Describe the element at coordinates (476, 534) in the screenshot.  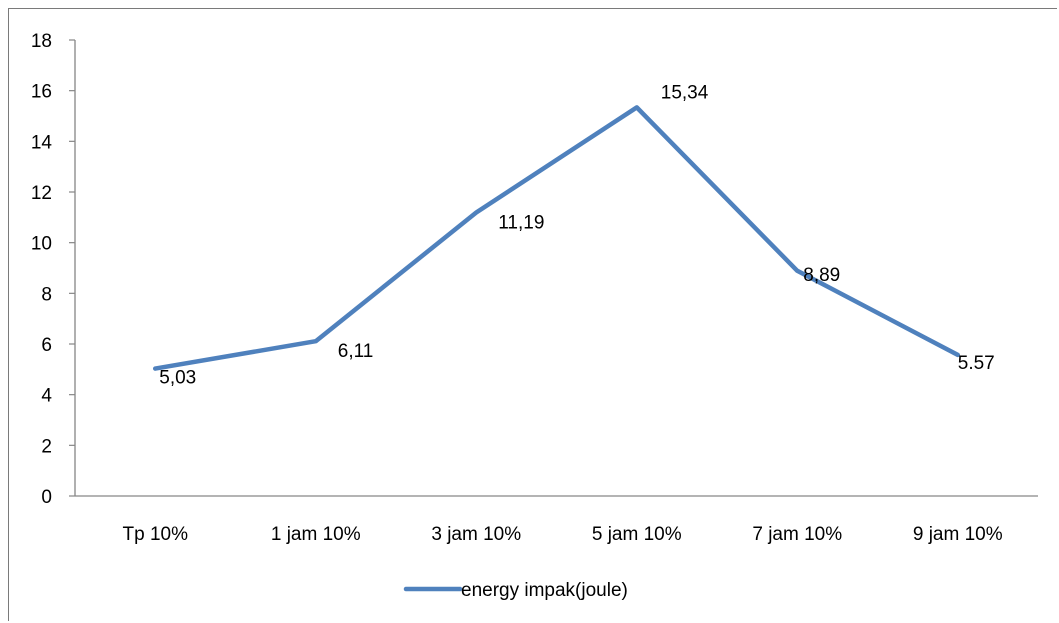
I see `x-tick-label: 3 jam 10%` at that location.